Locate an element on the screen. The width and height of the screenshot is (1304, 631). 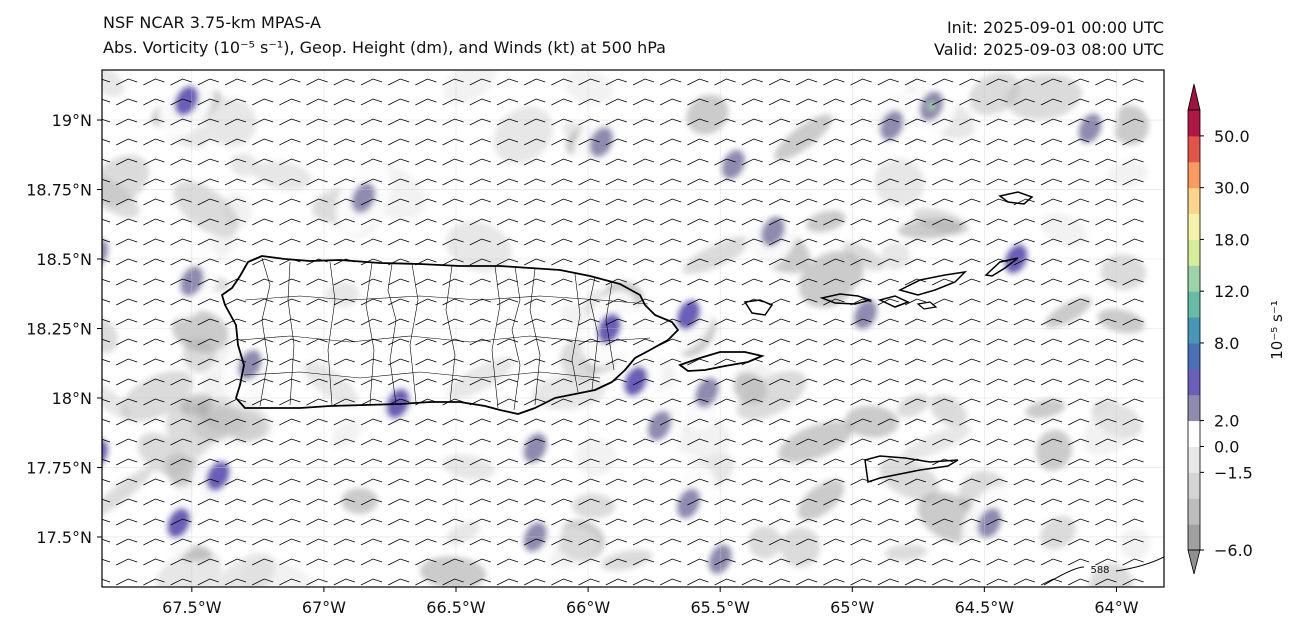
x-tick-label: 66°W is located at coordinates (588, 607).